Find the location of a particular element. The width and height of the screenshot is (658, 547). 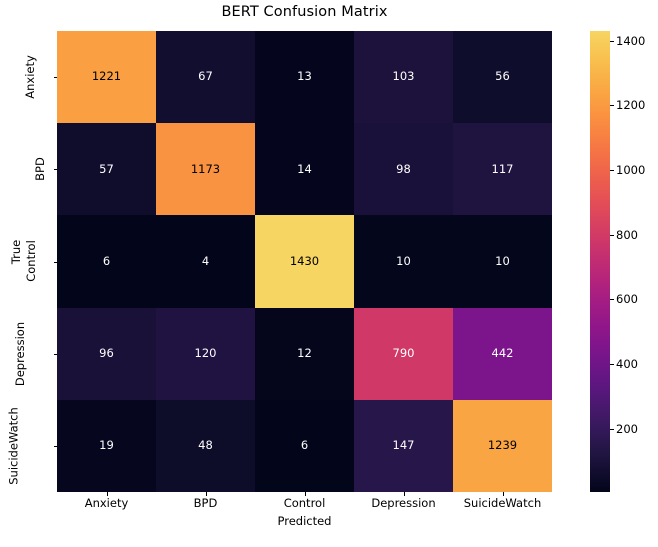

heatmap-cell: 117 is located at coordinates (502, 169).